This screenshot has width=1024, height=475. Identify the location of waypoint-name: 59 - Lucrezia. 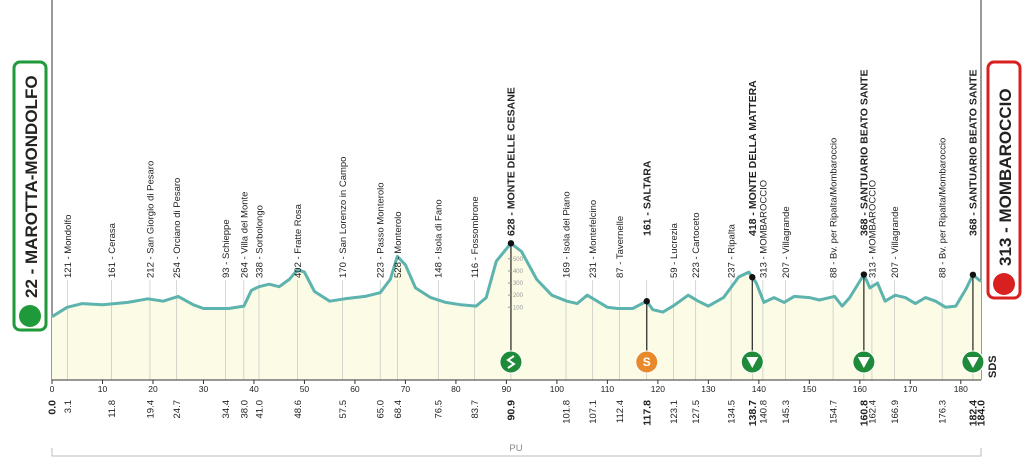
(674, 250).